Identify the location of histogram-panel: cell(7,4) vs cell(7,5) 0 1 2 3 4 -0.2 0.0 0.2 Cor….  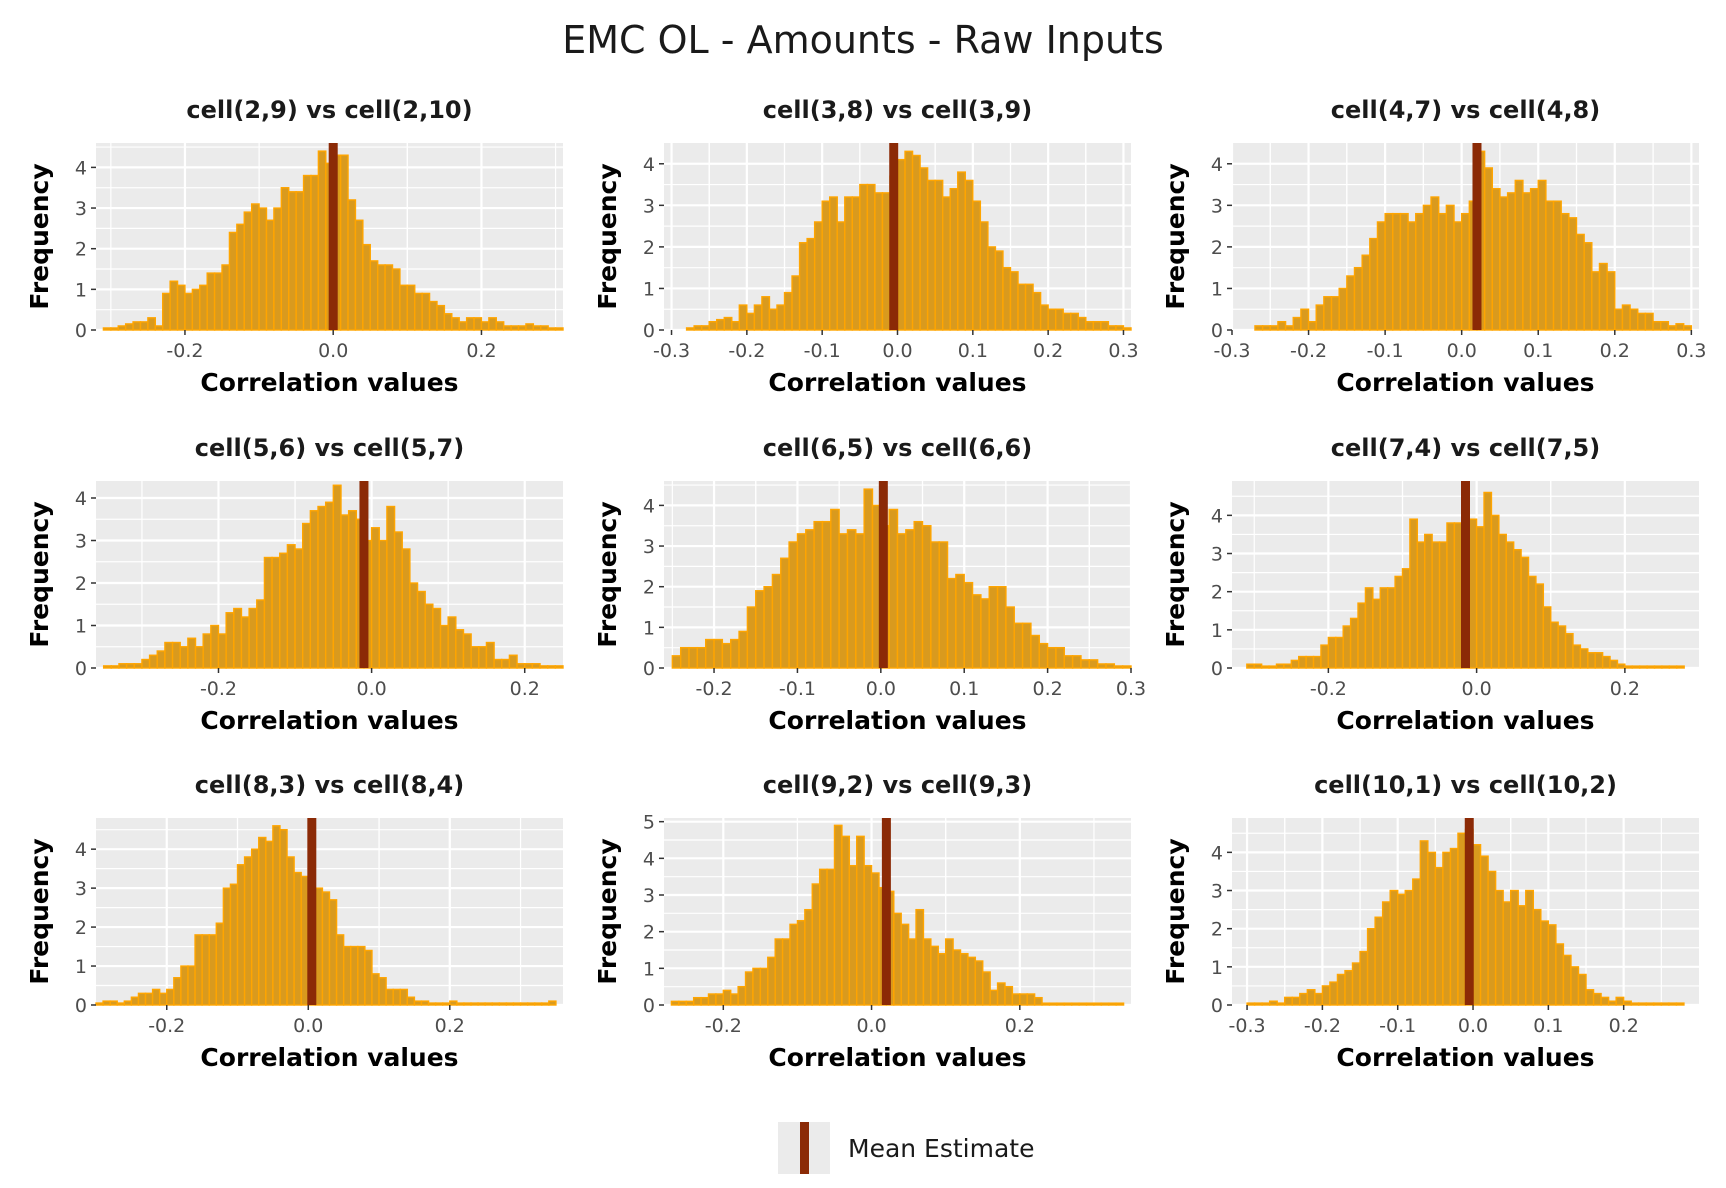
(1423, 588).